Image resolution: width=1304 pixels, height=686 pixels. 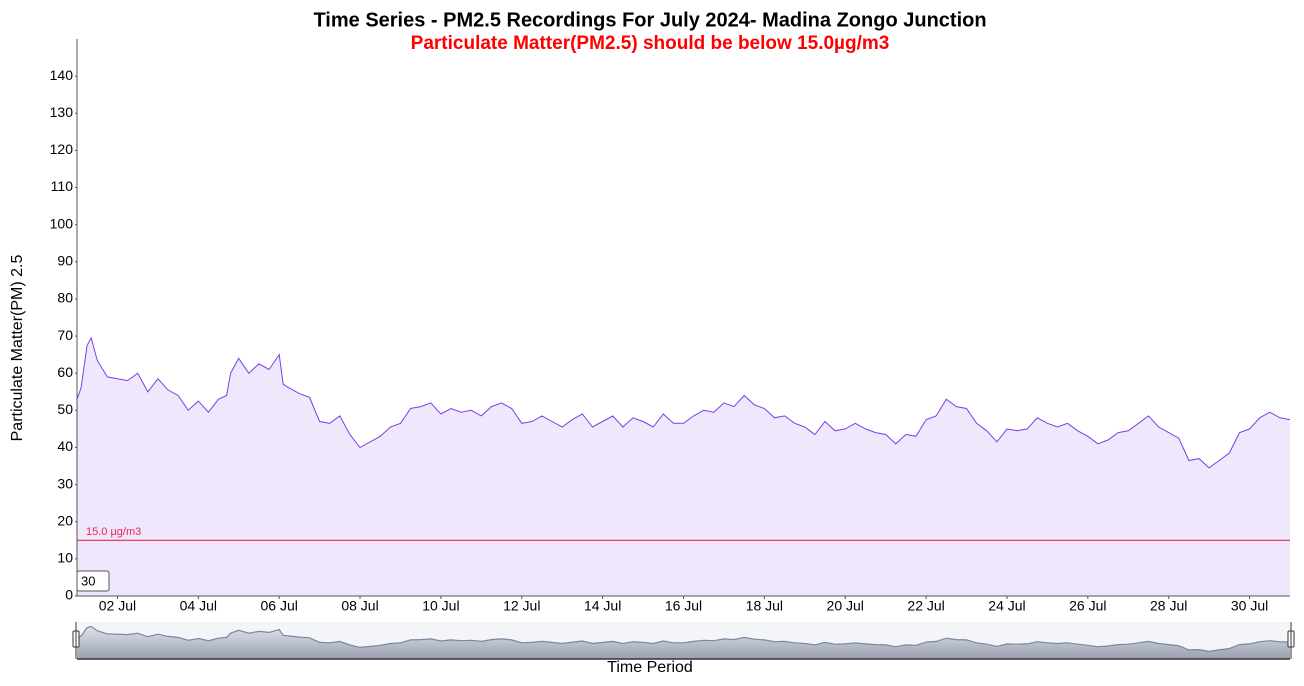 What do you see at coordinates (62, 223) in the screenshot?
I see `y-tick-label: 100` at bounding box center [62, 223].